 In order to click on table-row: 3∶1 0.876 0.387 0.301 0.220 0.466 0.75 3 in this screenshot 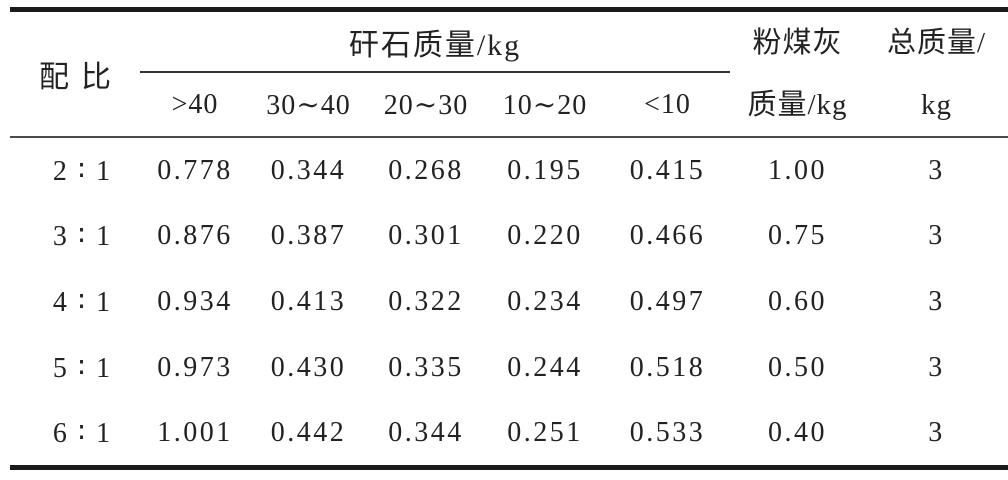, I will do `click(509, 236)`.